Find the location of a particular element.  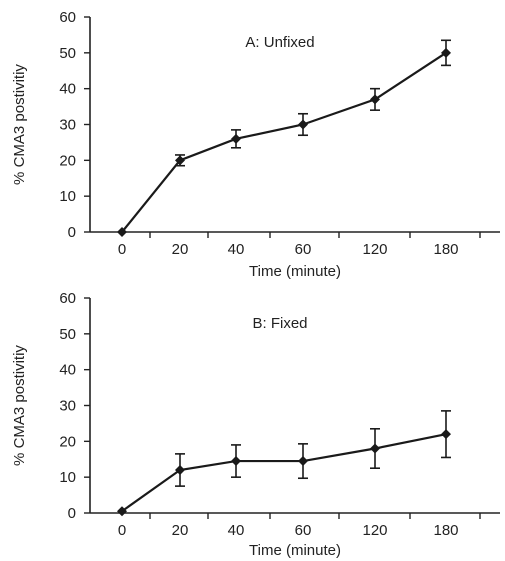

series-line is located at coordinates (284, 473).